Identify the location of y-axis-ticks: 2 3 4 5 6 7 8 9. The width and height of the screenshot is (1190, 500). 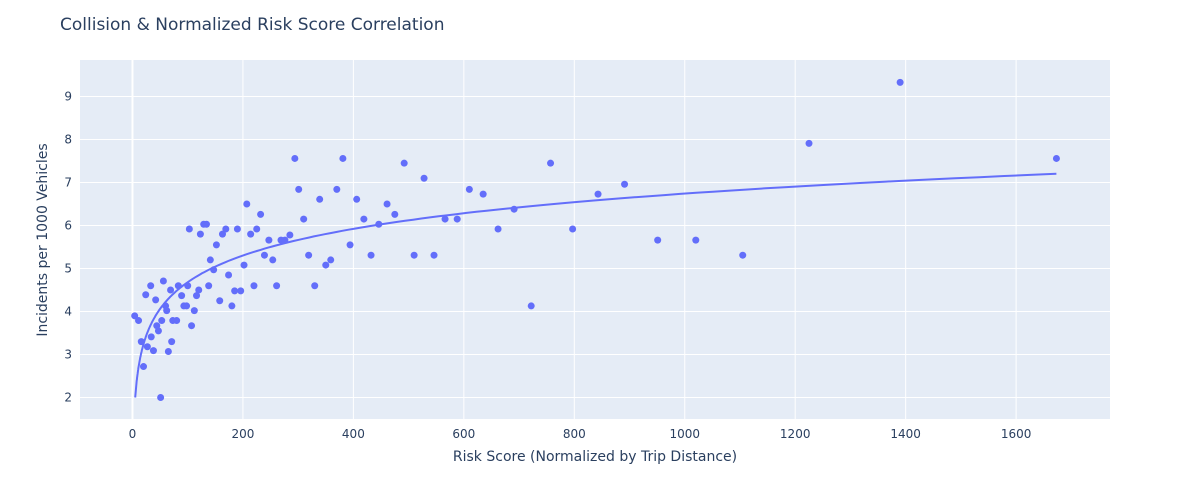
(68, 247).